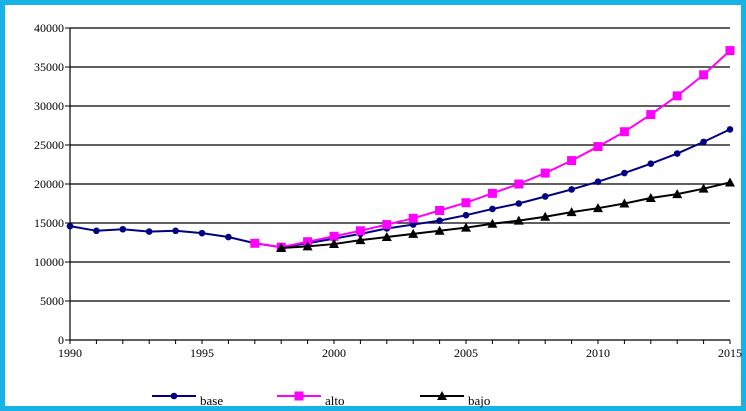  I want to click on x-tick-label: 1995, so click(202, 353).